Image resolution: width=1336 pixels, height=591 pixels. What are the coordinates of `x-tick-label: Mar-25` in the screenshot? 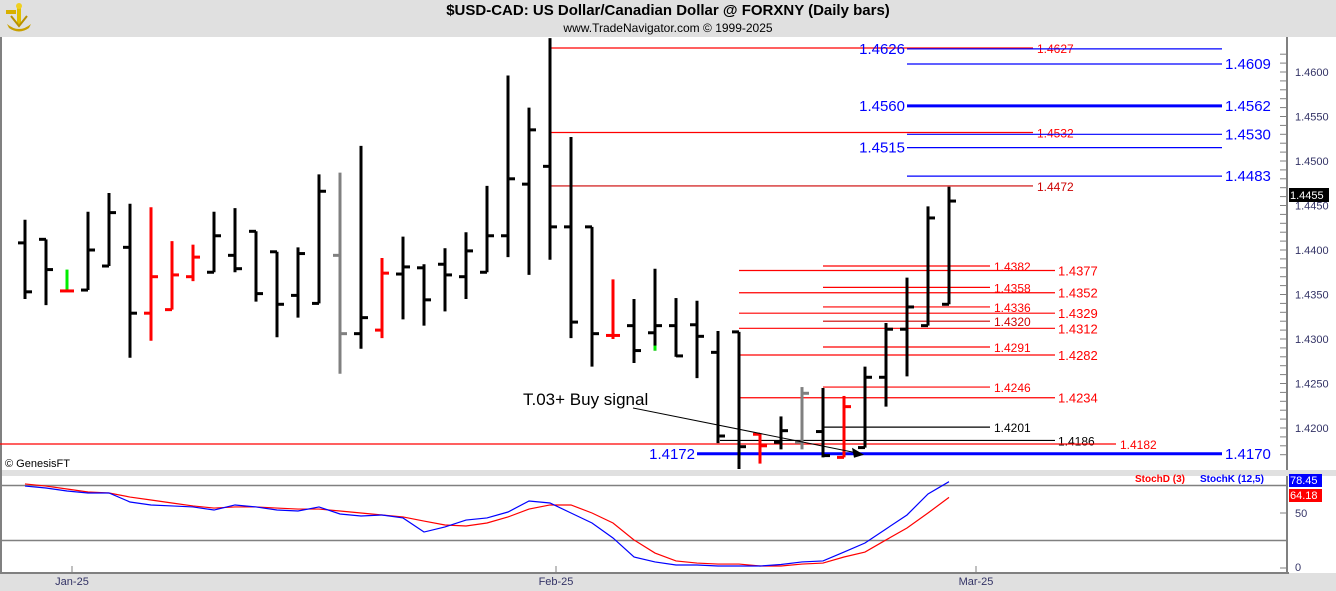 It's located at (976, 582).